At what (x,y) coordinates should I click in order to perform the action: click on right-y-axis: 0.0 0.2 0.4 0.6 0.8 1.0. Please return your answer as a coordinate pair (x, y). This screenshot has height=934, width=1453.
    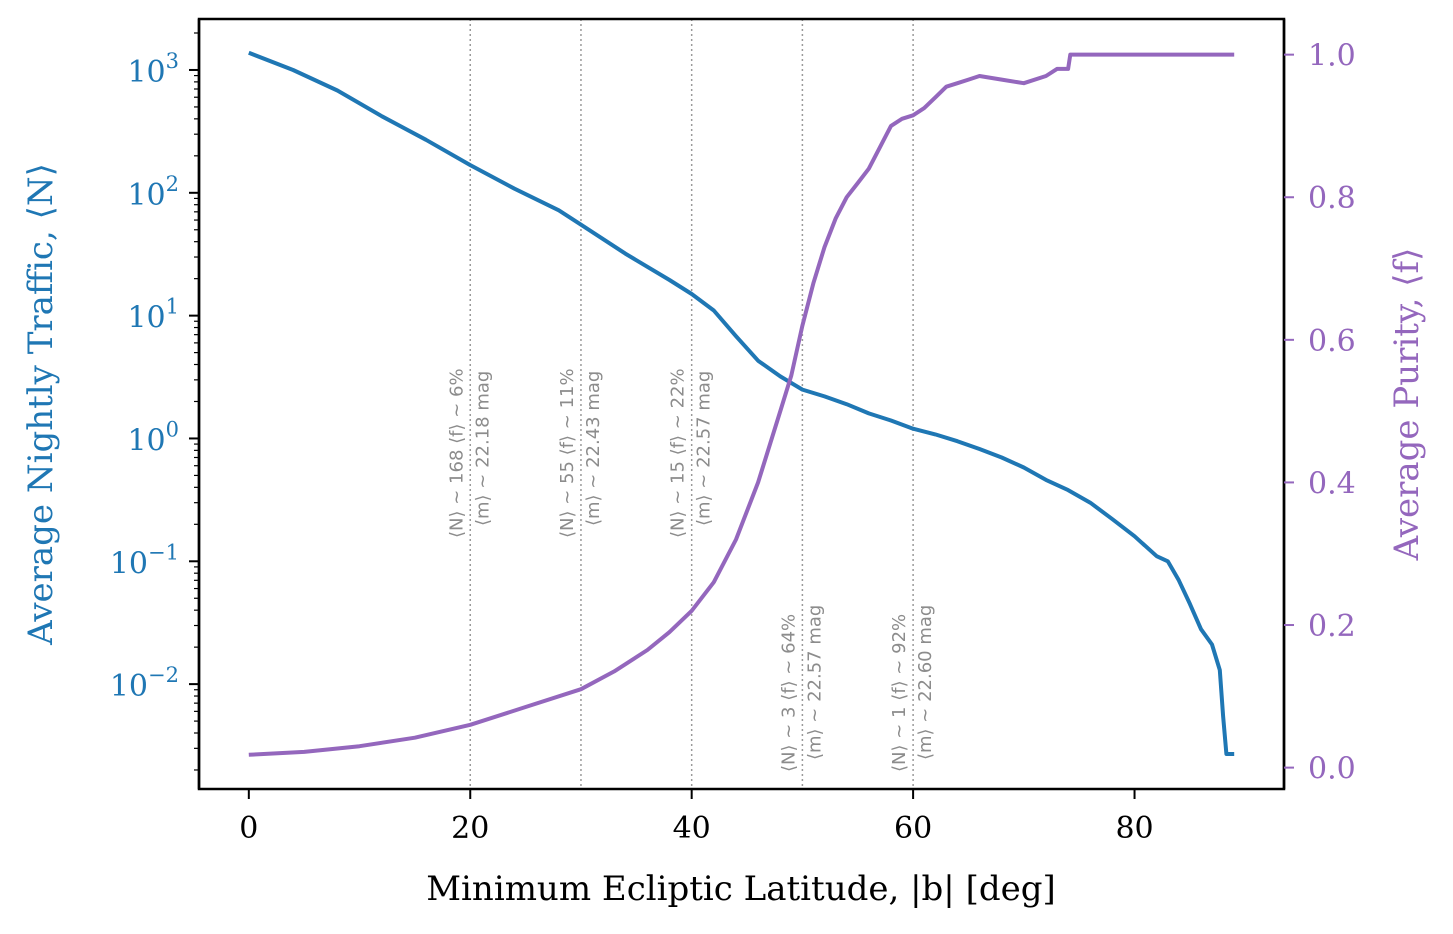
    Looking at the image, I should click on (1319, 404).